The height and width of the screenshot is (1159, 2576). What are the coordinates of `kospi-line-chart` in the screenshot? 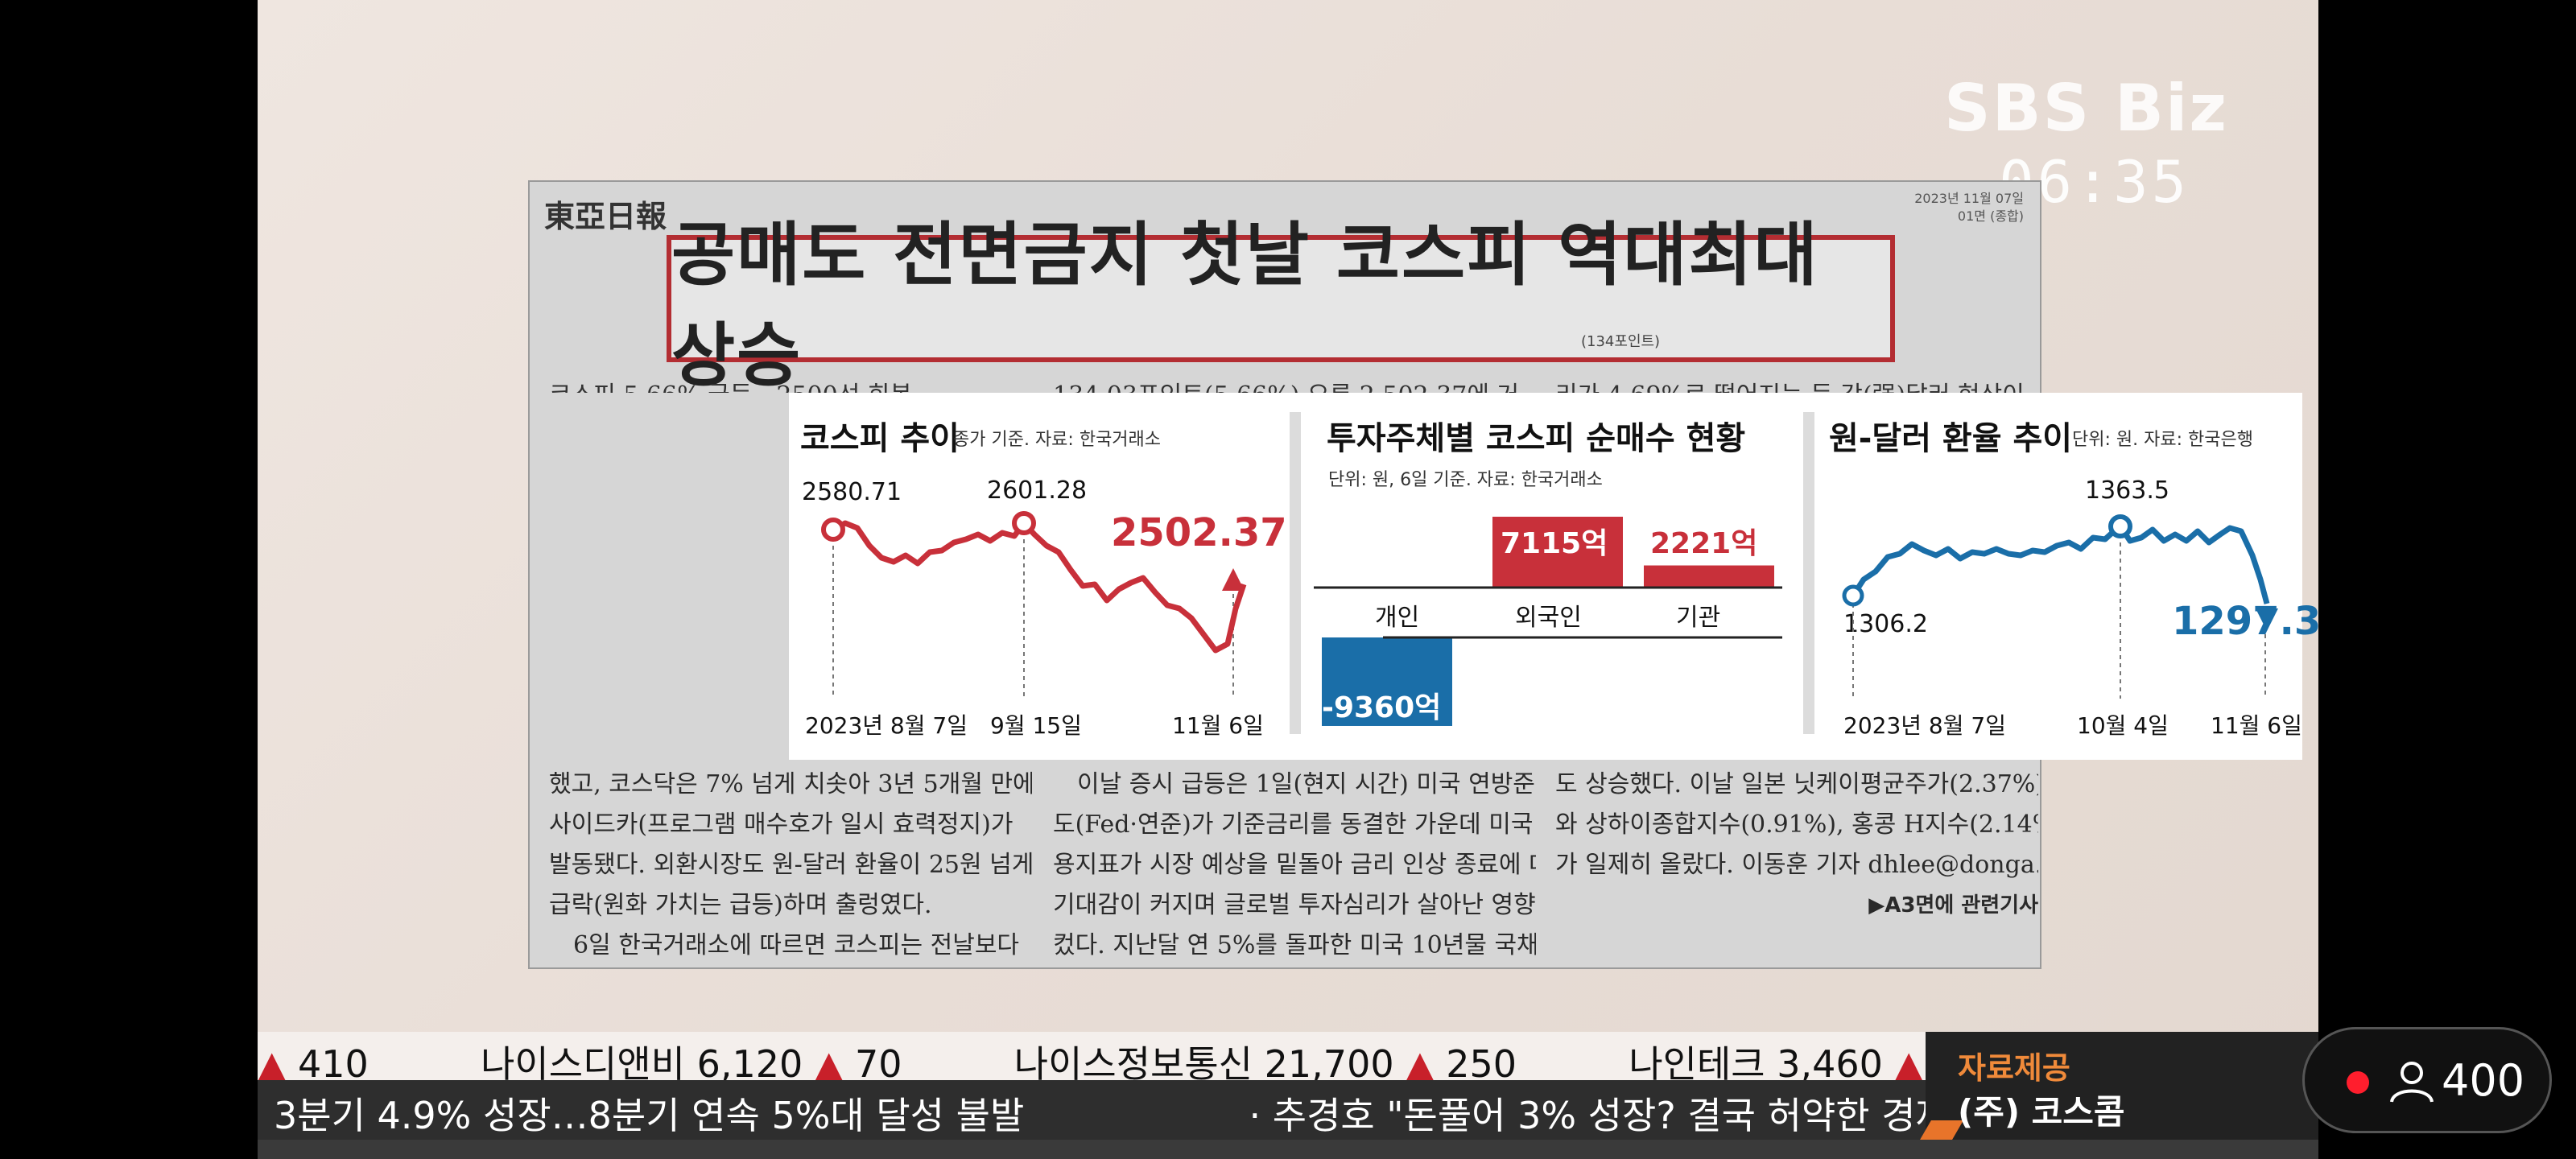 It's located at (1034, 605).